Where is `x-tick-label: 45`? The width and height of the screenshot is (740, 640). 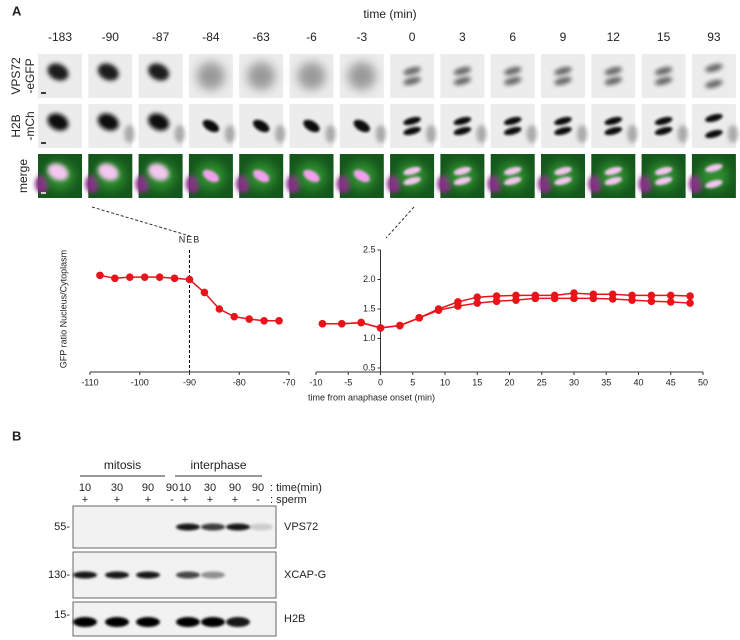
x-tick-label: 45 is located at coordinates (671, 382).